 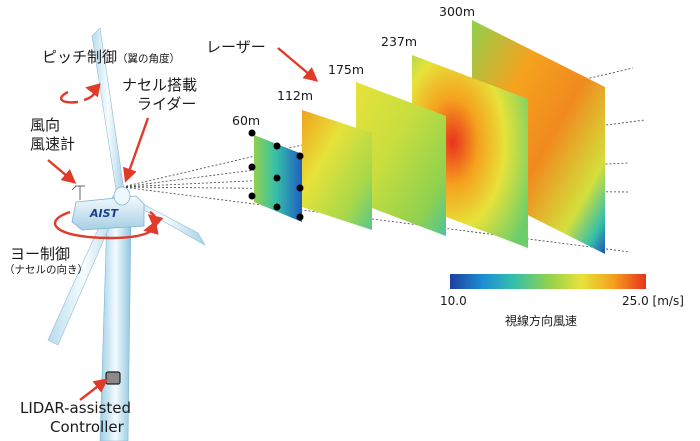 I want to click on laser-pointer, so click(x=298, y=64).